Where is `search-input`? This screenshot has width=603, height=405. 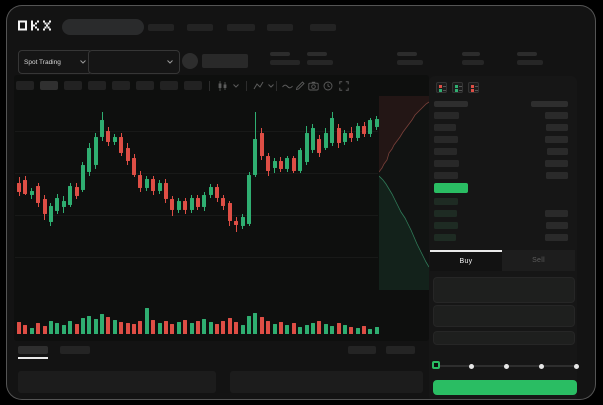 search-input is located at coordinates (103, 27).